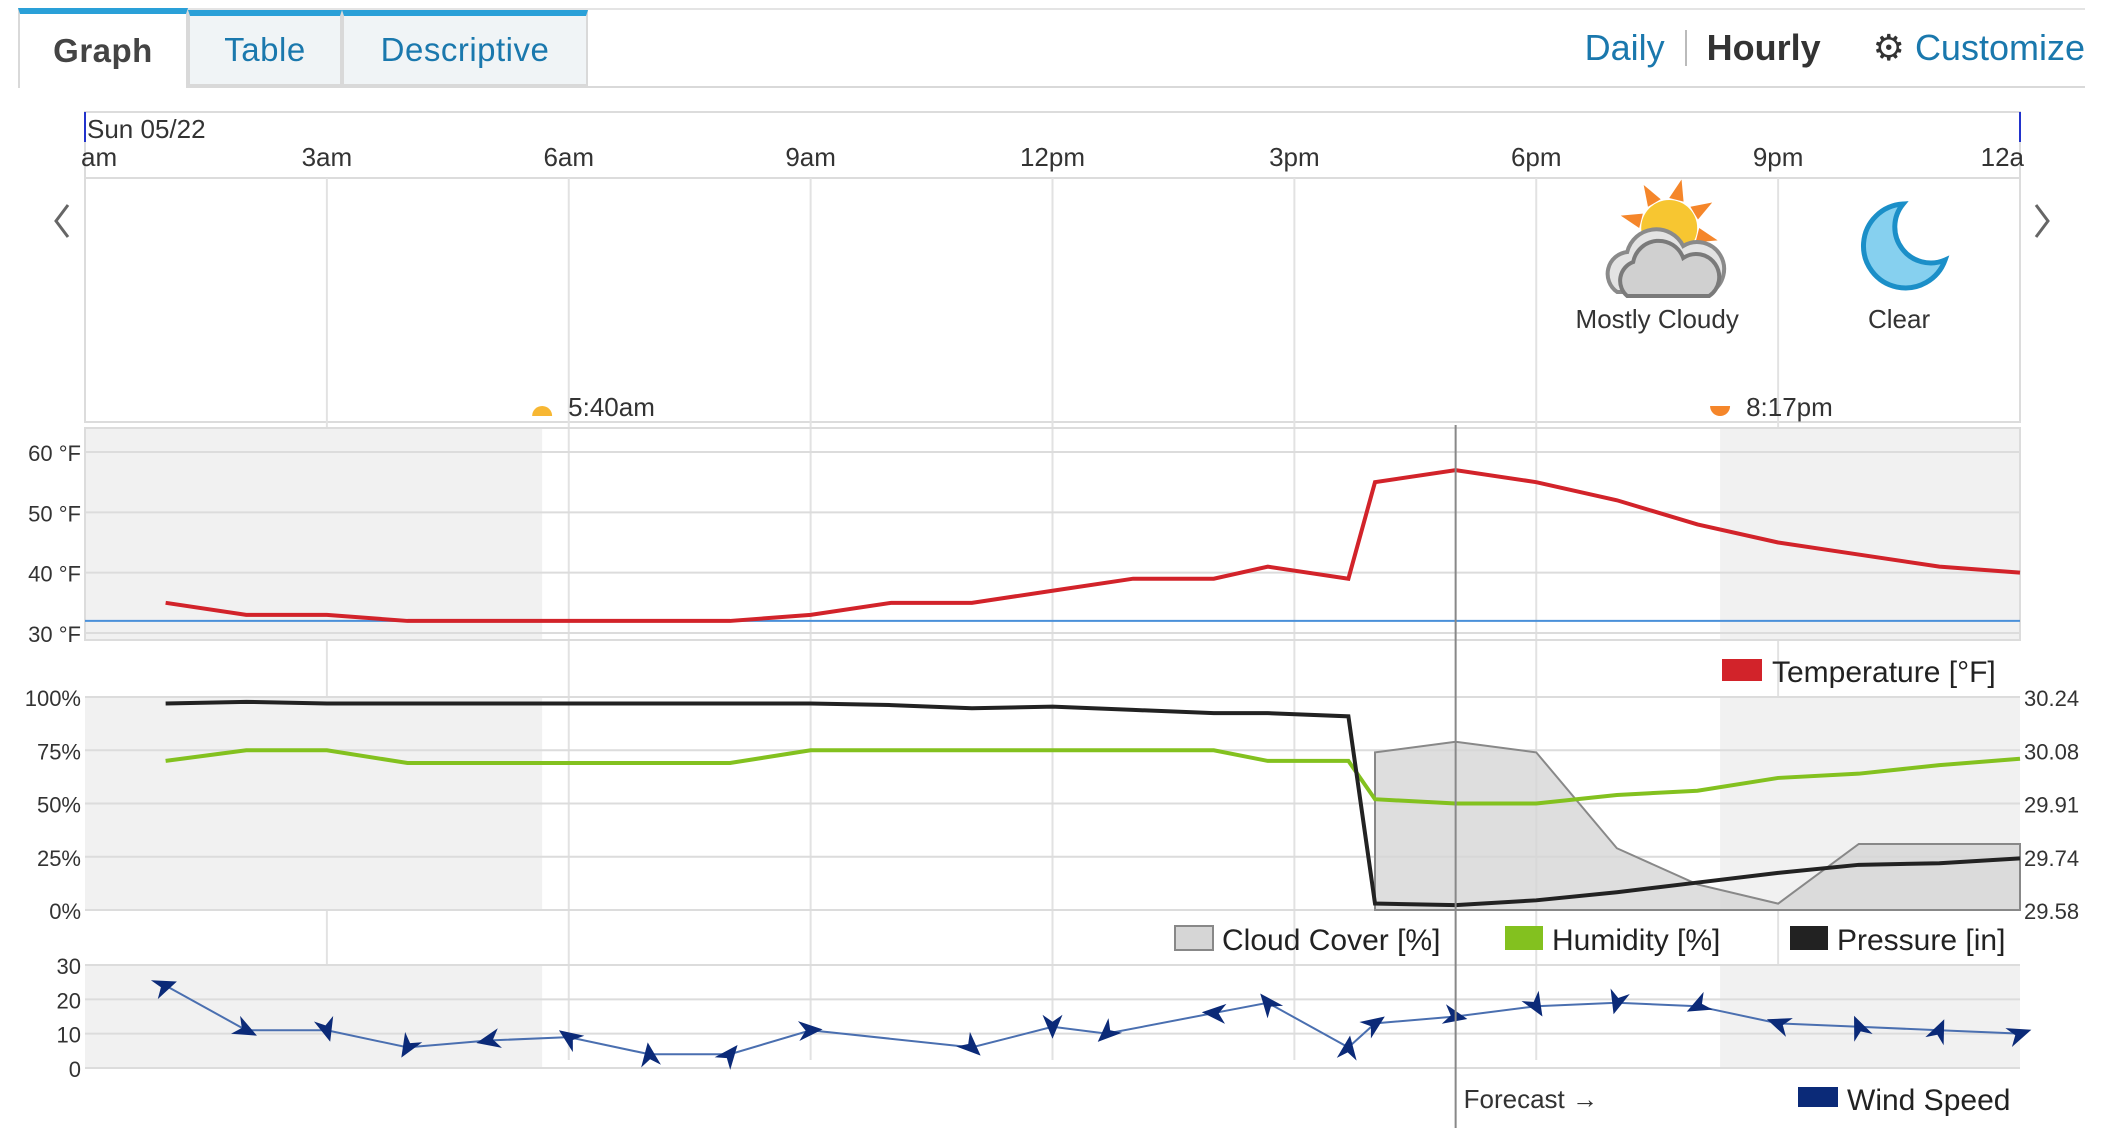 The image size is (2126, 1128). Describe the element at coordinates (1657, 319) in the screenshot. I see `condition-label: Mostly Cloudy` at that location.